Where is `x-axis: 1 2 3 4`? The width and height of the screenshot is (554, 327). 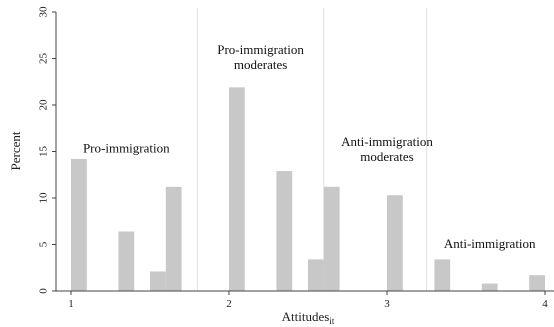
x-axis: 1 2 3 4 is located at coordinates (305, 300).